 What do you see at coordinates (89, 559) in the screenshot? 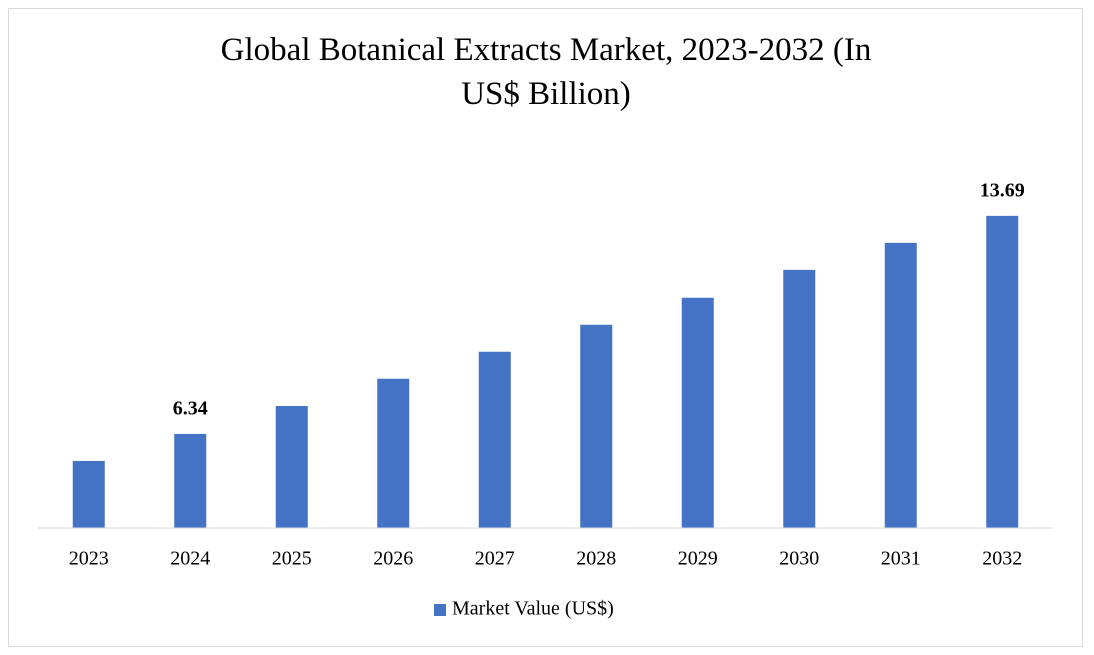
I see `x-tick-label: 2023` at bounding box center [89, 559].